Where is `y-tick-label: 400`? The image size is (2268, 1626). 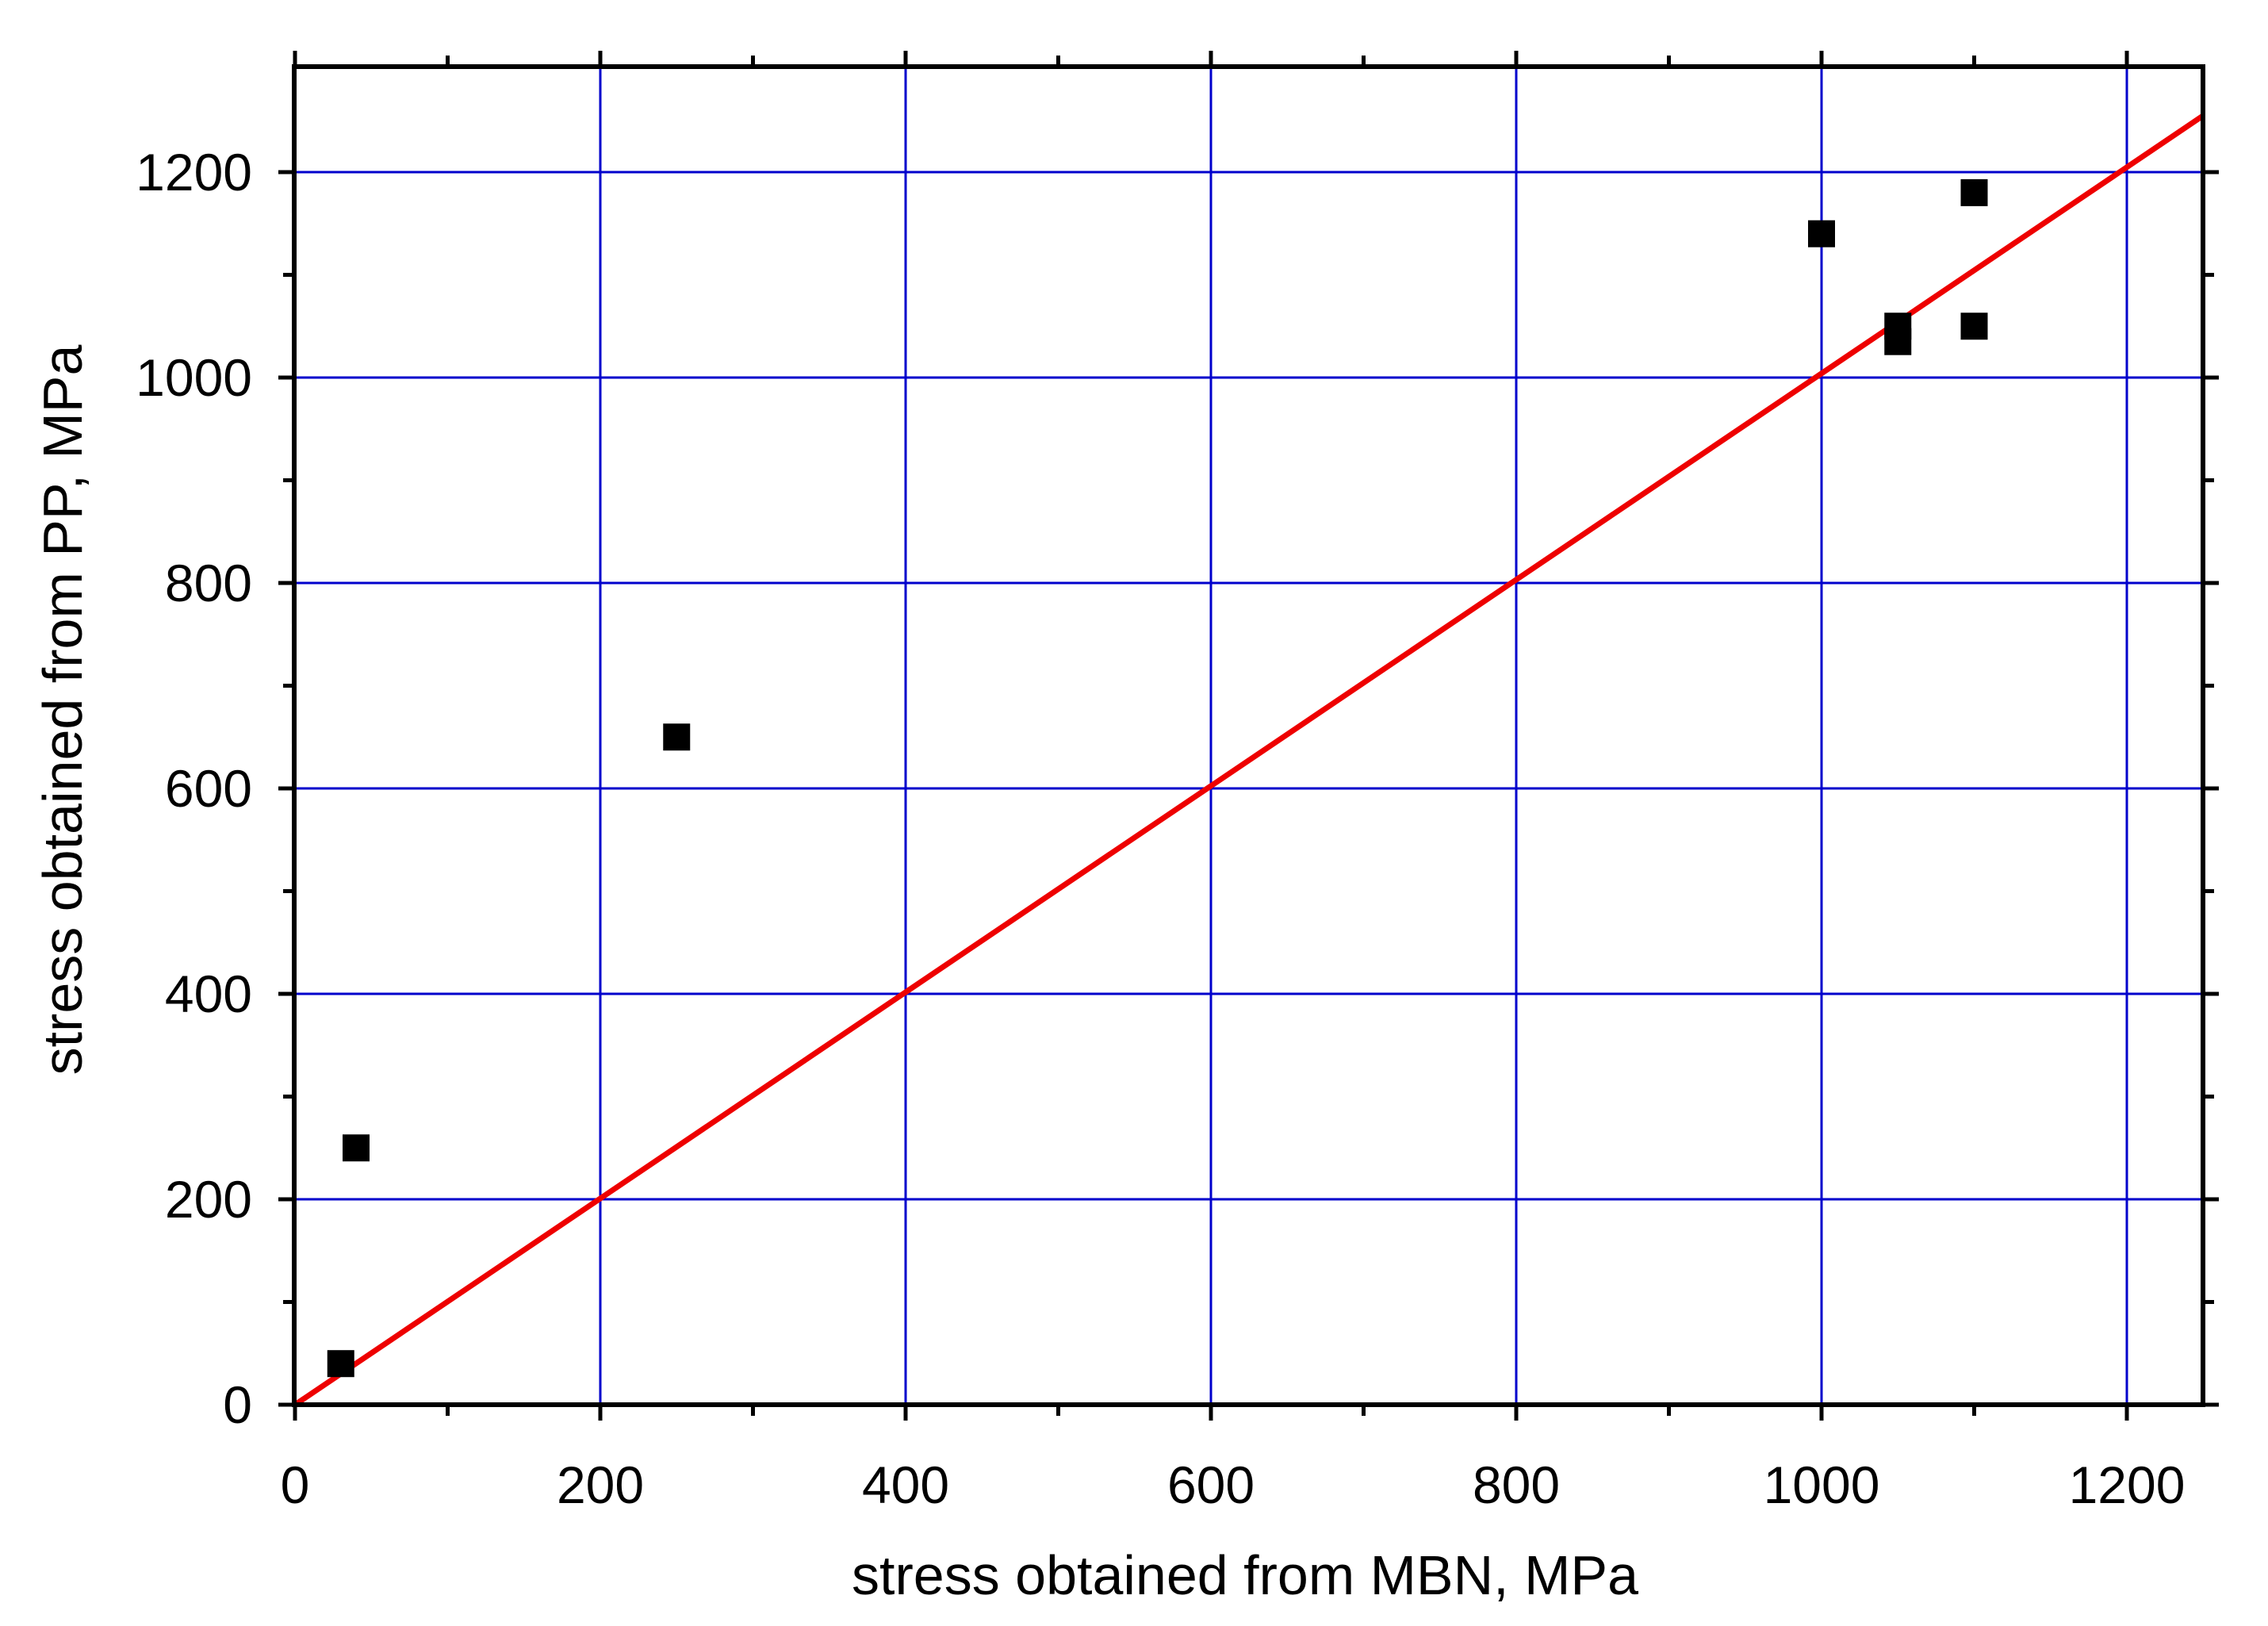 y-tick-label: 400 is located at coordinates (208, 993).